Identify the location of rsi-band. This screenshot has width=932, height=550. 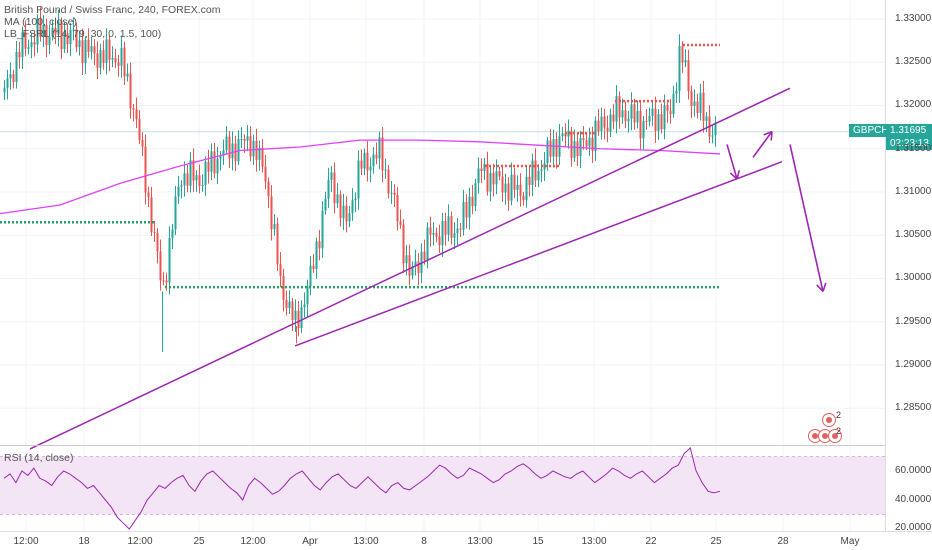
(442, 485).